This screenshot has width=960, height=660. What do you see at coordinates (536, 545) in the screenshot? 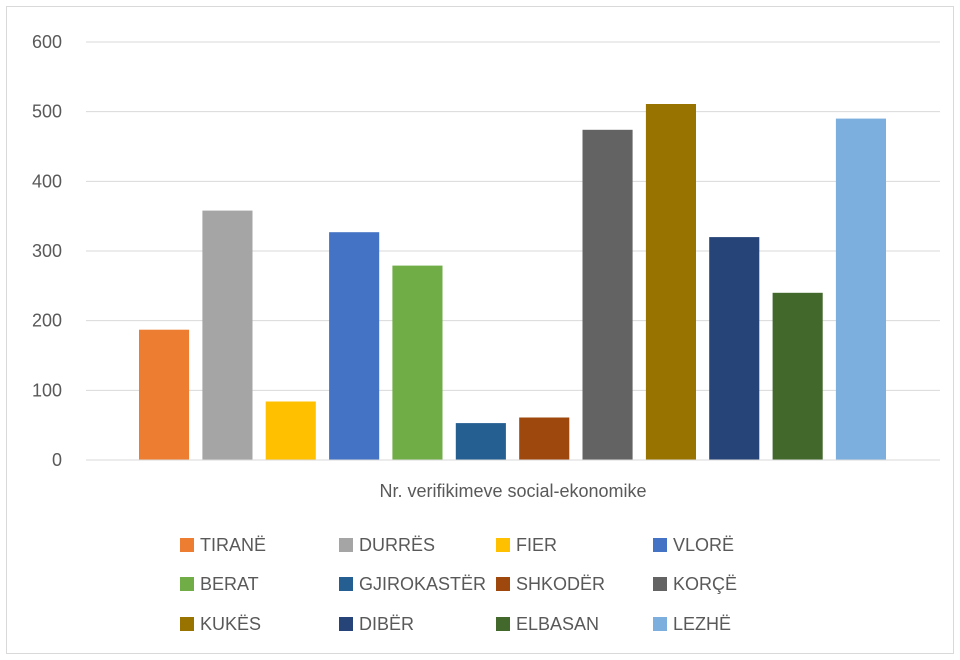
I see `legend-label: FIER` at bounding box center [536, 545].